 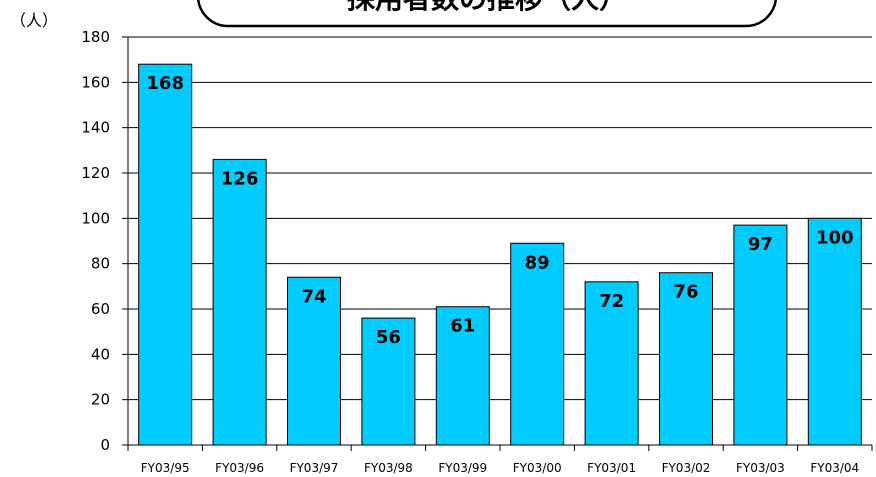 I want to click on data-label: 97, so click(x=760, y=244).